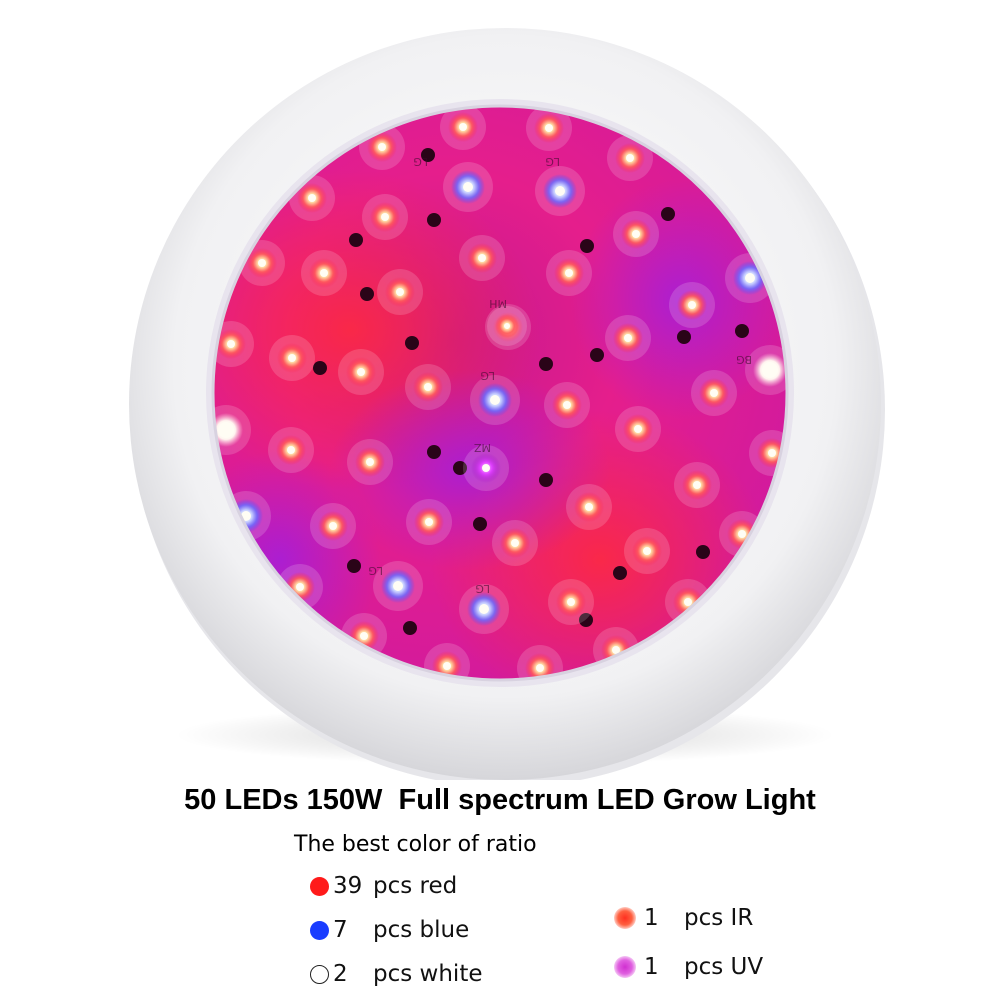 The height and width of the screenshot is (1000, 1000). Describe the element at coordinates (340, 930) in the screenshot. I see `legend-count: 7` at that location.